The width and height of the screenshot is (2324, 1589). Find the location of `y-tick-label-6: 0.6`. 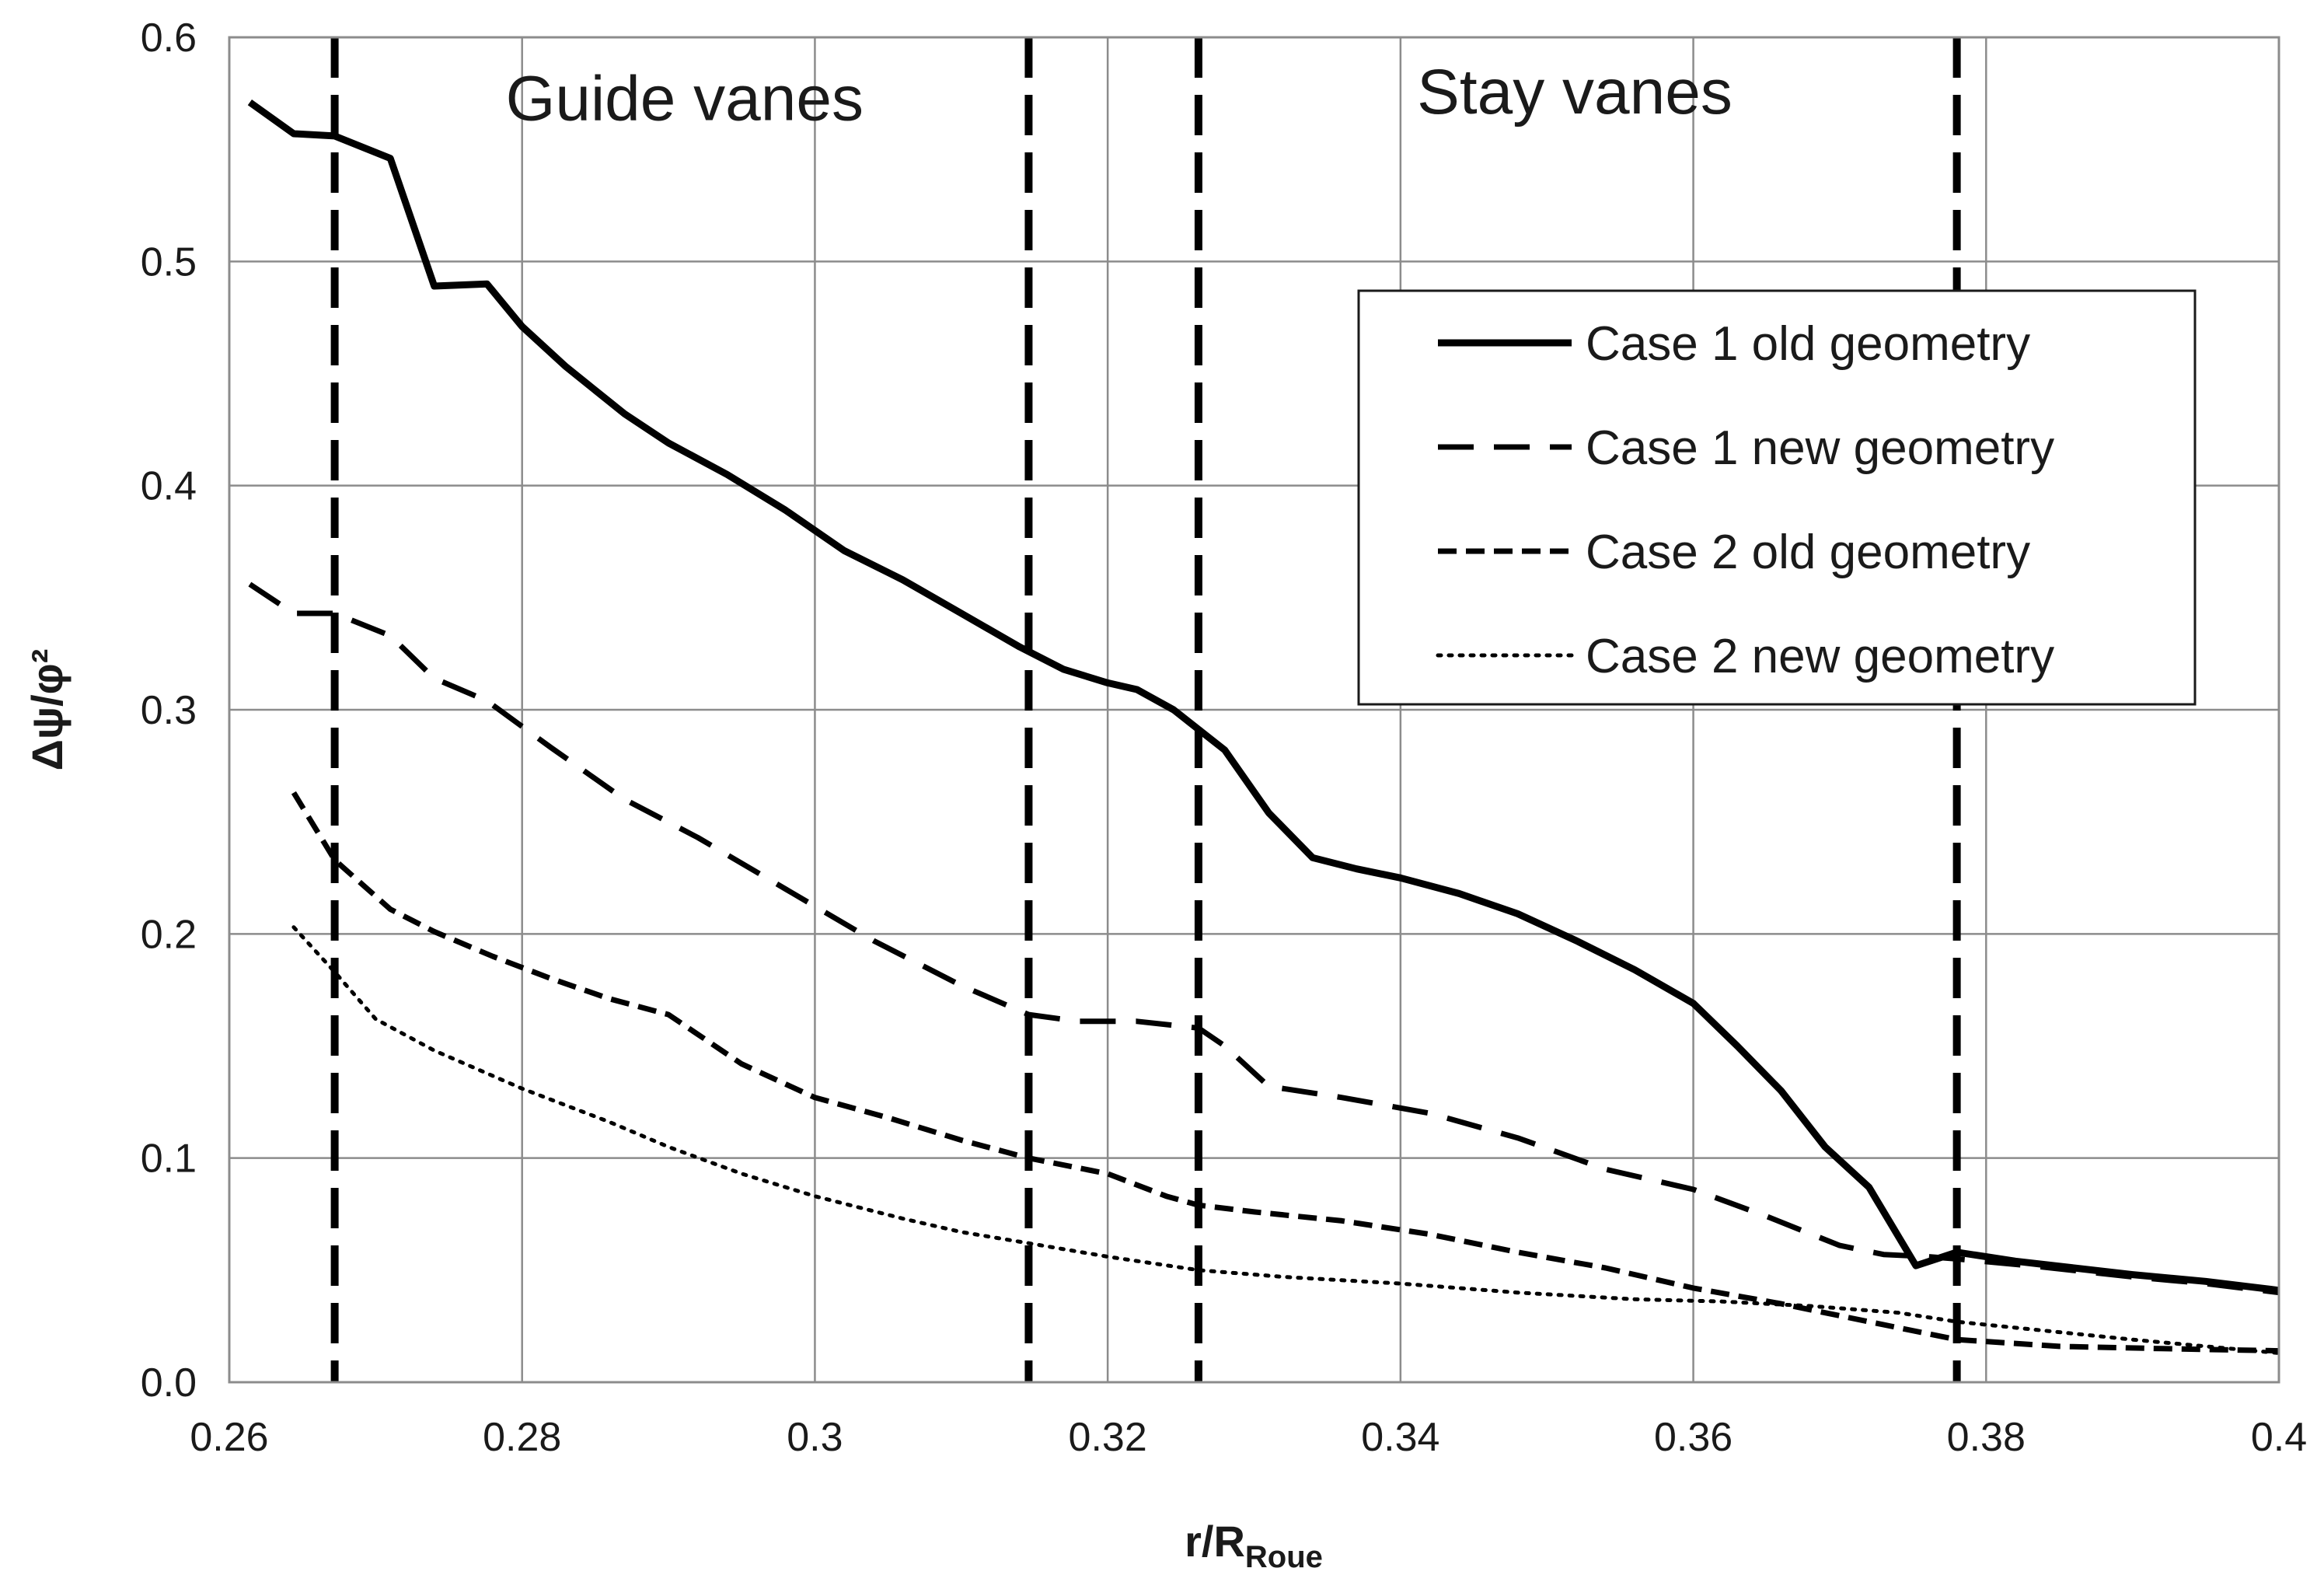

y-tick-label-6: 0.6 is located at coordinates (169, 38).